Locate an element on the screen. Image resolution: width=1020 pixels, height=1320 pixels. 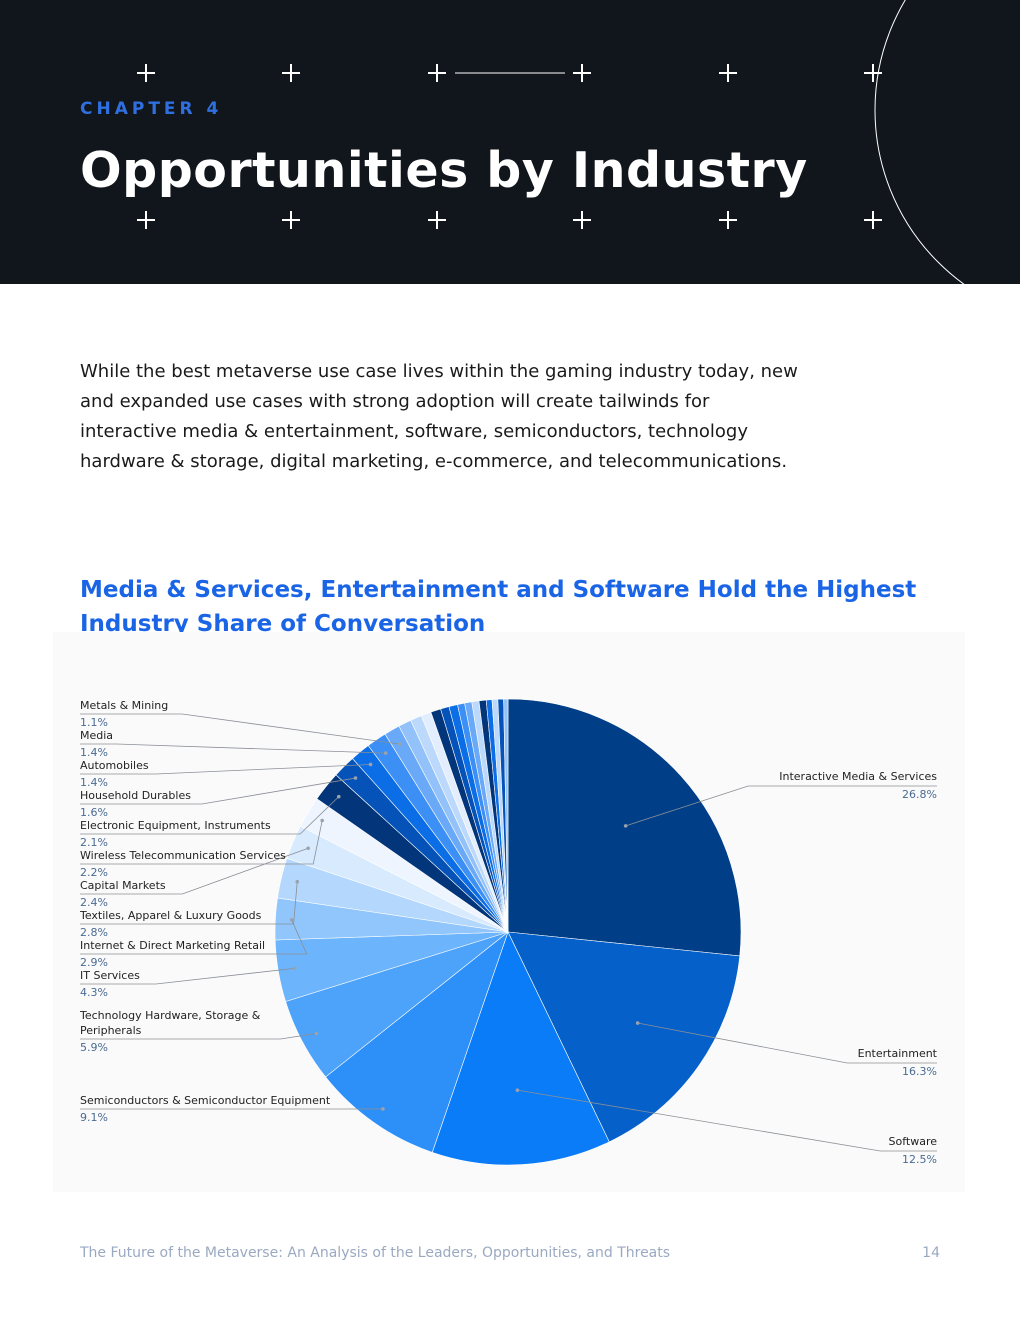
slice-label: Capital Markets is located at coordinates (123, 885).